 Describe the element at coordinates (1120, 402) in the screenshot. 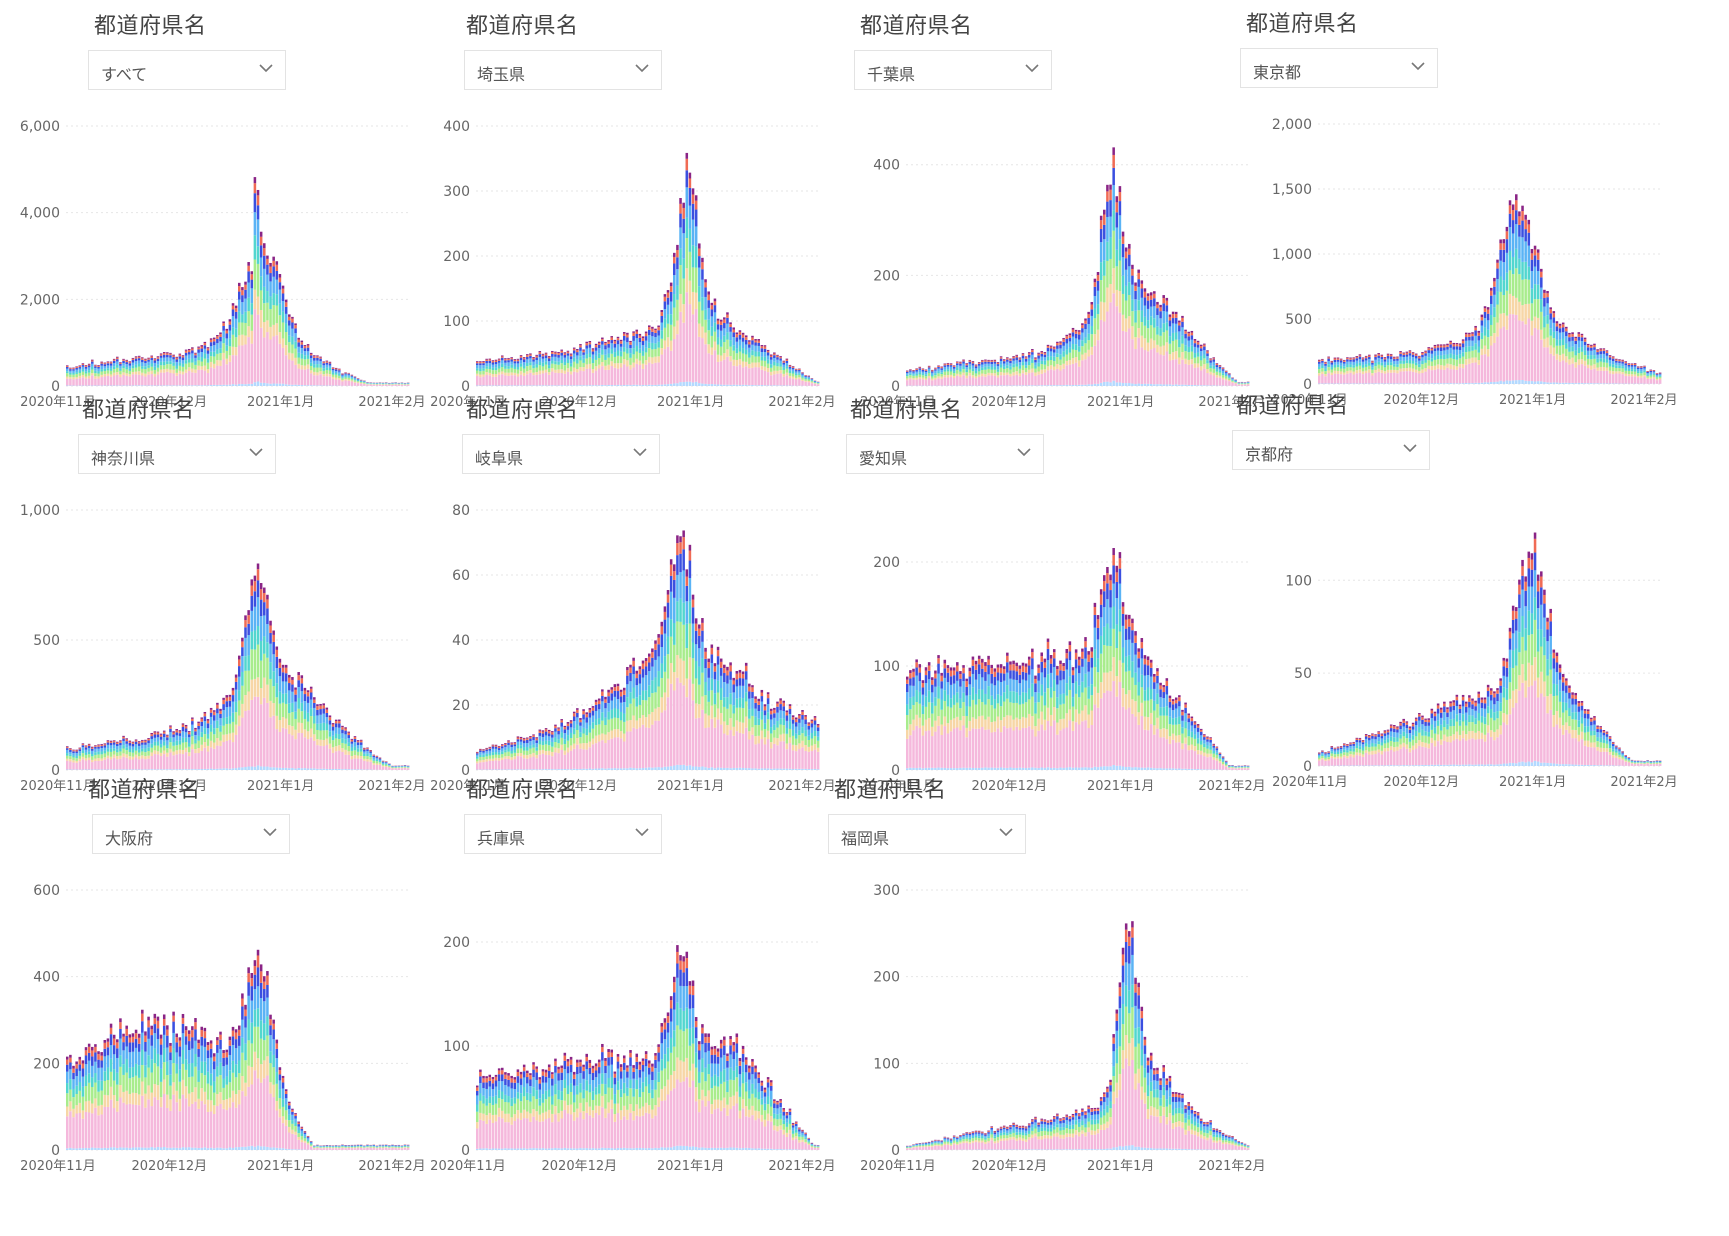

I see `x-tick-label: 2021年1月` at that location.